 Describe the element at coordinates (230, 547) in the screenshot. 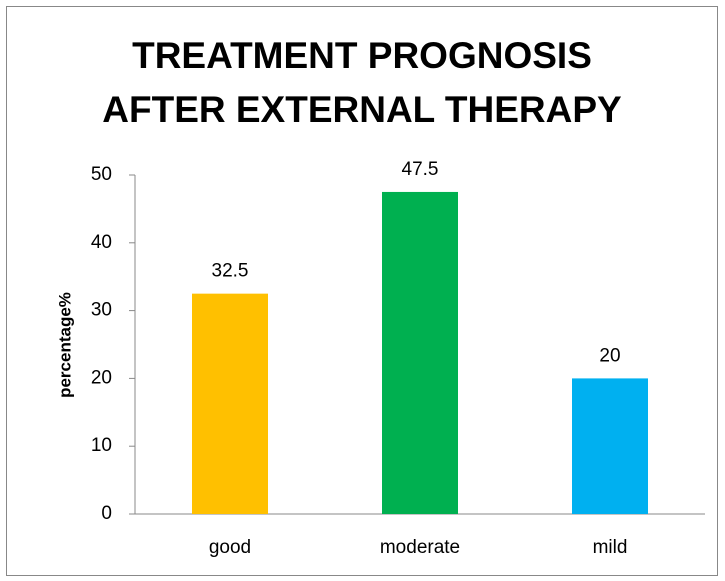

I see `x-tick-label: good` at that location.